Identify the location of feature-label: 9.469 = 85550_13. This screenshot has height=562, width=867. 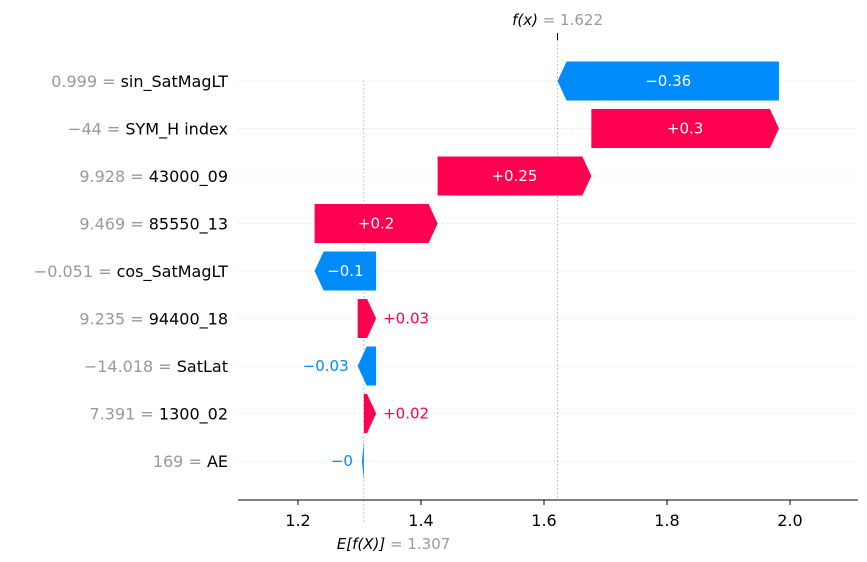
(153, 224).